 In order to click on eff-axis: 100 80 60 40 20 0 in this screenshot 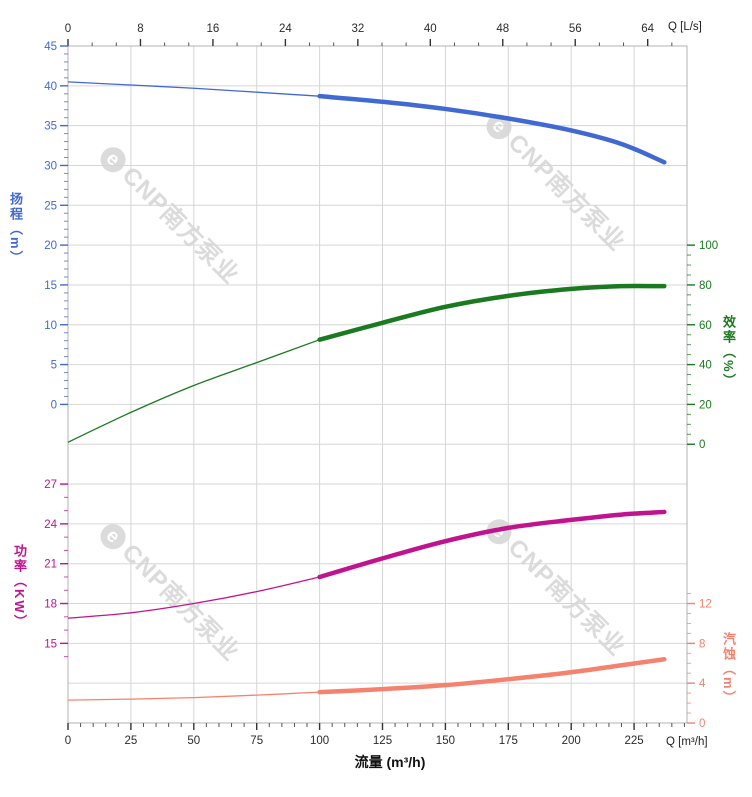, I will do `click(702, 345)`.